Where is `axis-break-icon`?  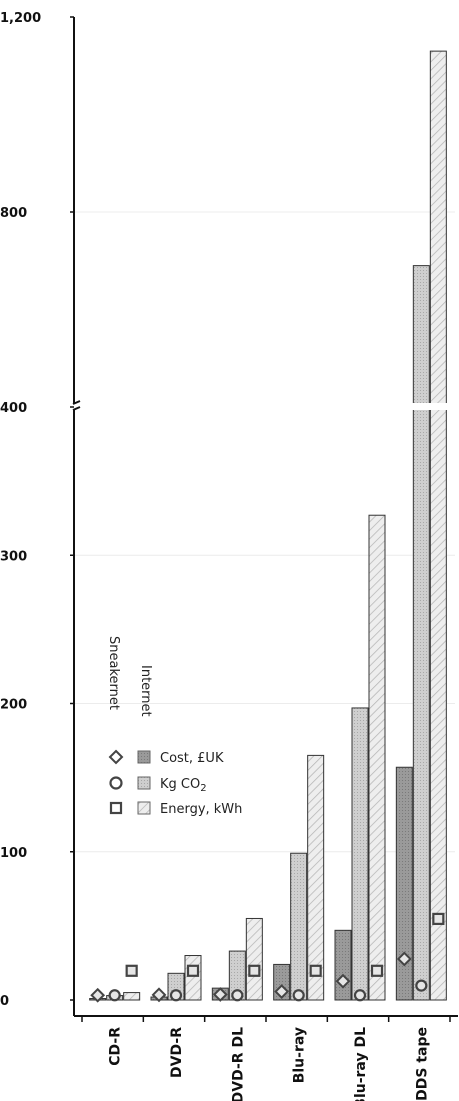 axis-break-icon is located at coordinates (76, 405).